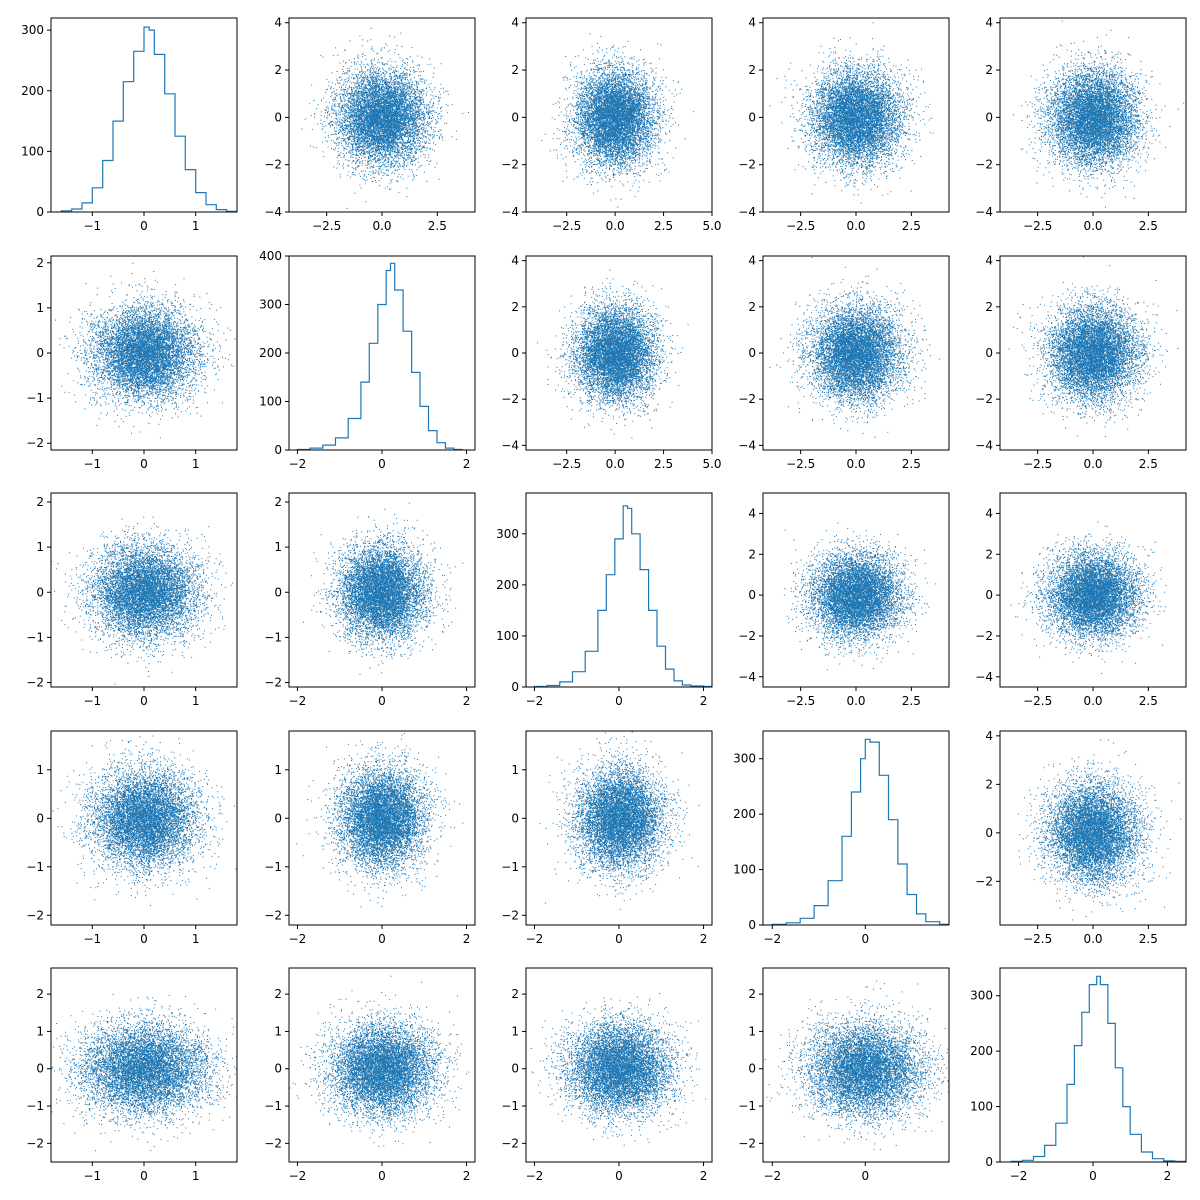 The height and width of the screenshot is (1200, 1200). I want to click on x-tick-label: −1, so click(92, 701).